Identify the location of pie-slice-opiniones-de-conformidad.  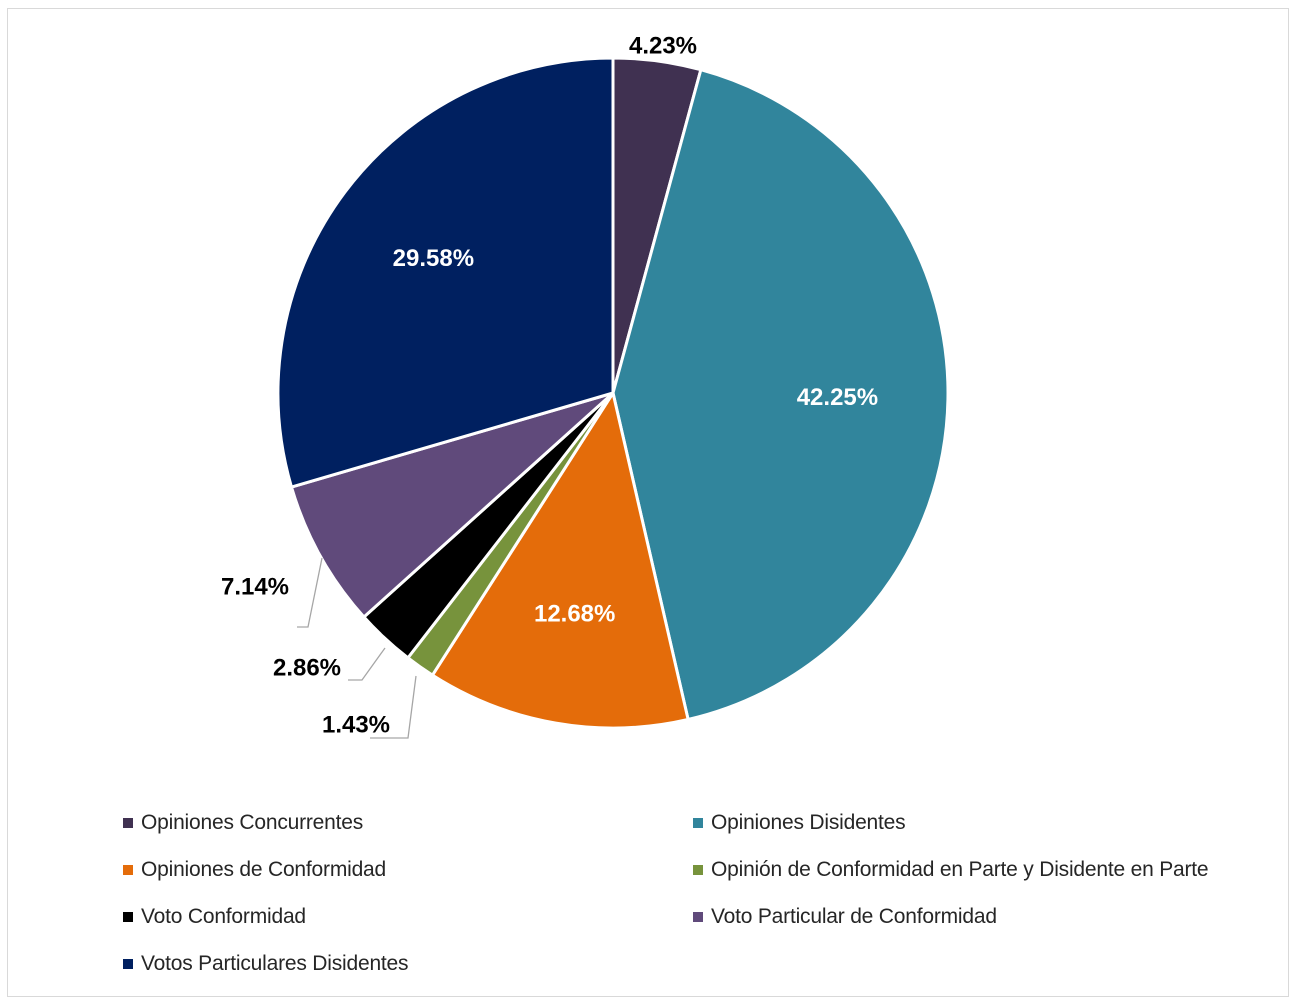
(560, 560).